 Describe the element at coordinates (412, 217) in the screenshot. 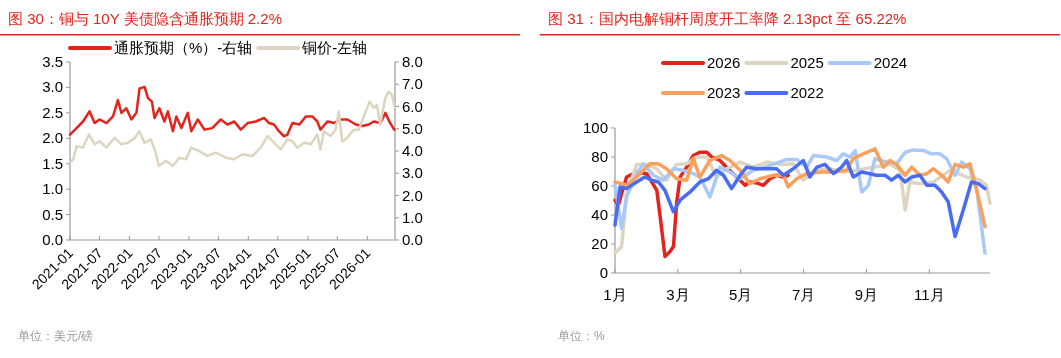

I see `y2-tick-label: 1.0` at that location.